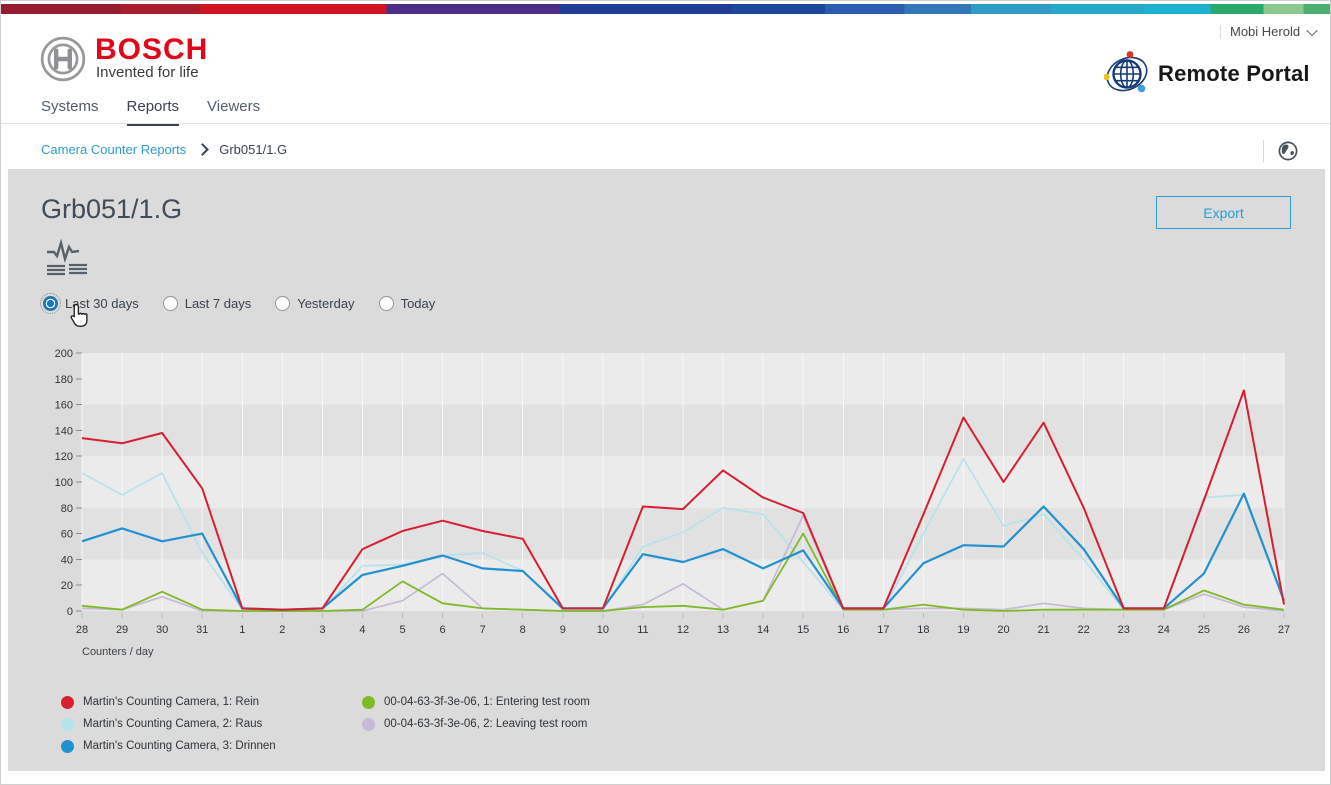 The width and height of the screenshot is (1331, 785). I want to click on svg-text: 31, so click(202, 630).